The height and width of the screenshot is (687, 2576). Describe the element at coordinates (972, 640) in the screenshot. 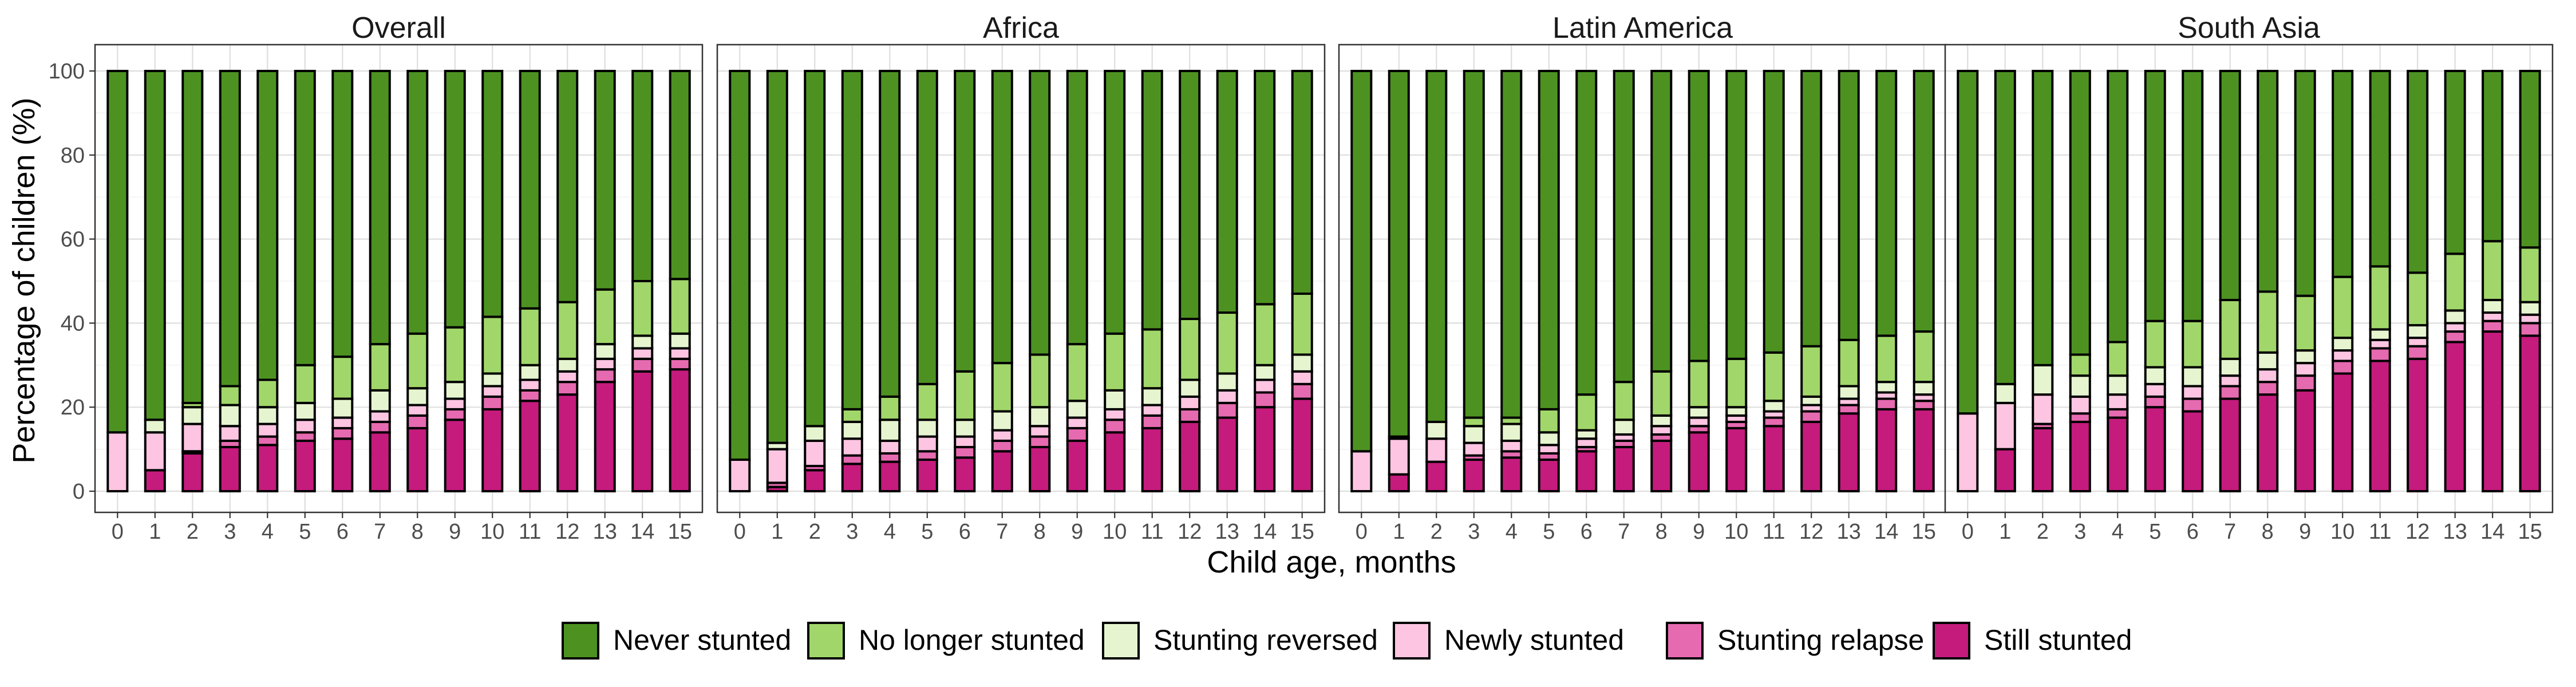

I see `legend-label: No longer stunted` at that location.